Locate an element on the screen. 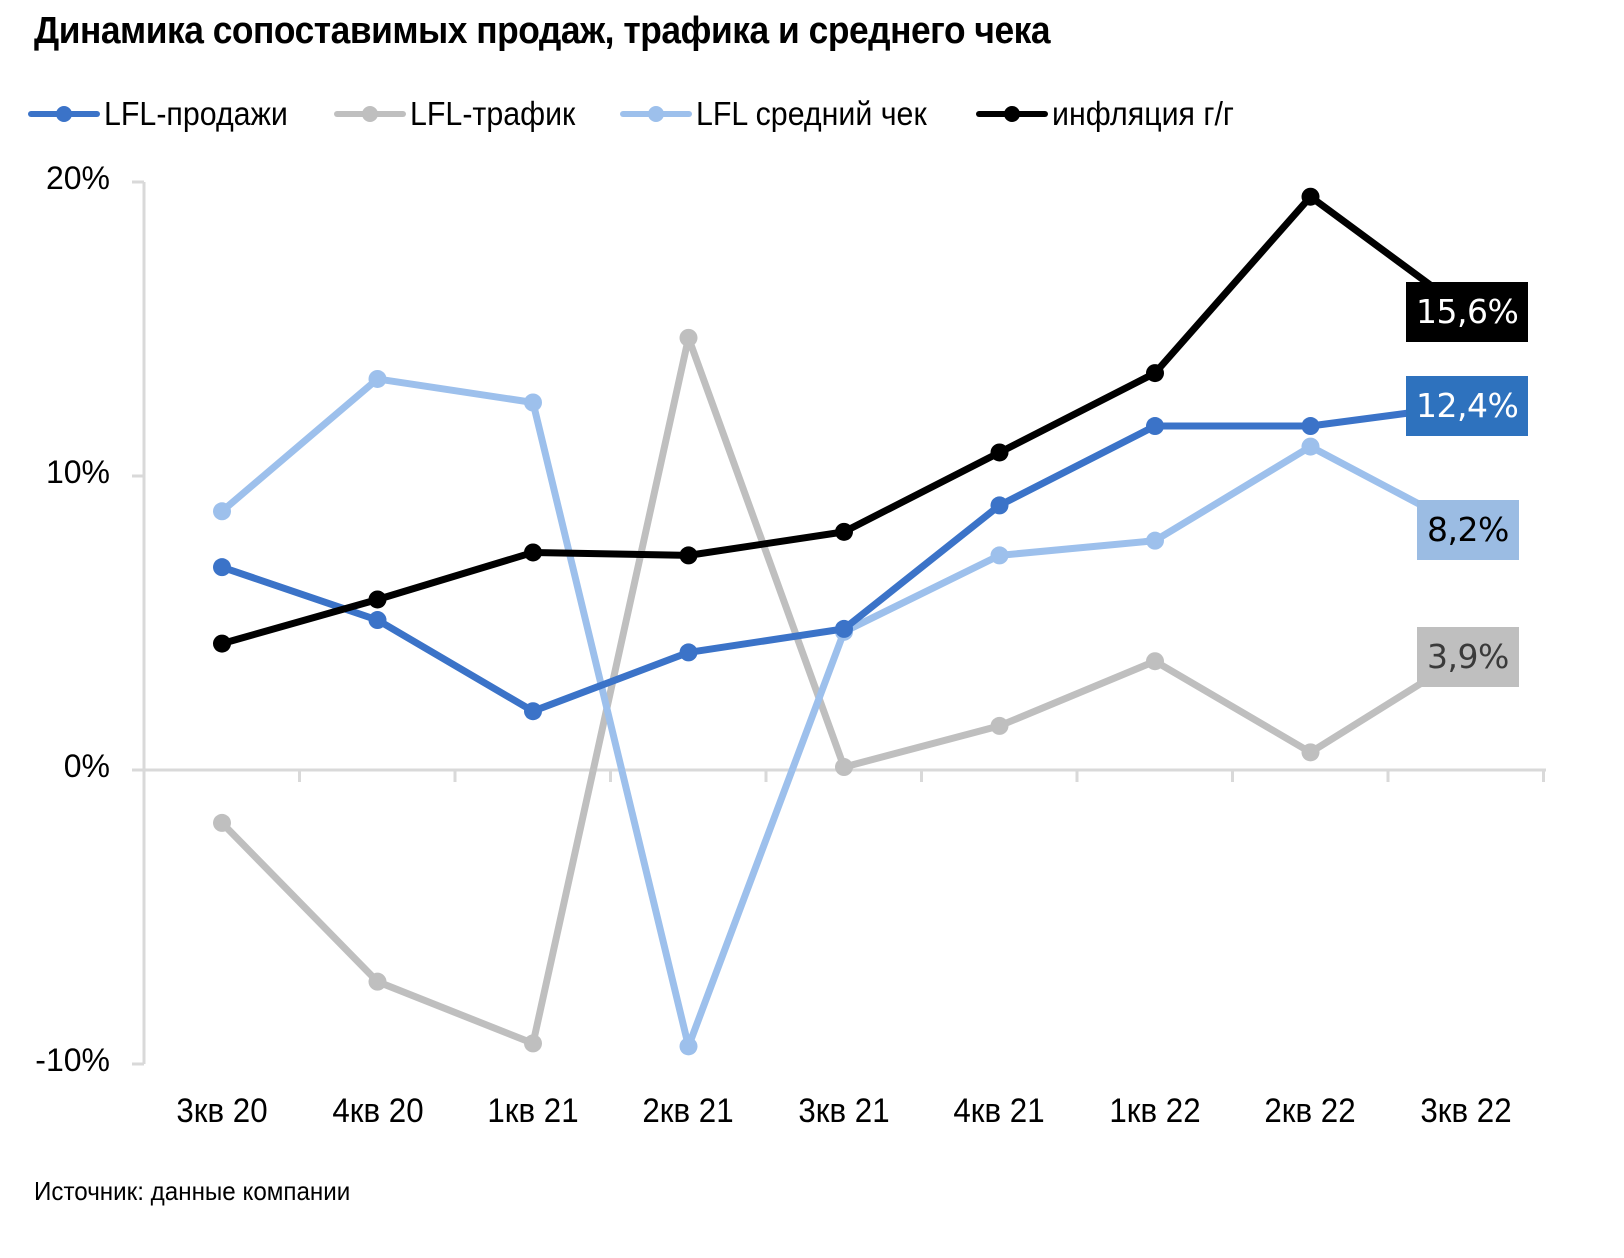 The width and height of the screenshot is (1624, 1258). data-label-lfl-traffic: 3,9% is located at coordinates (1468, 657).